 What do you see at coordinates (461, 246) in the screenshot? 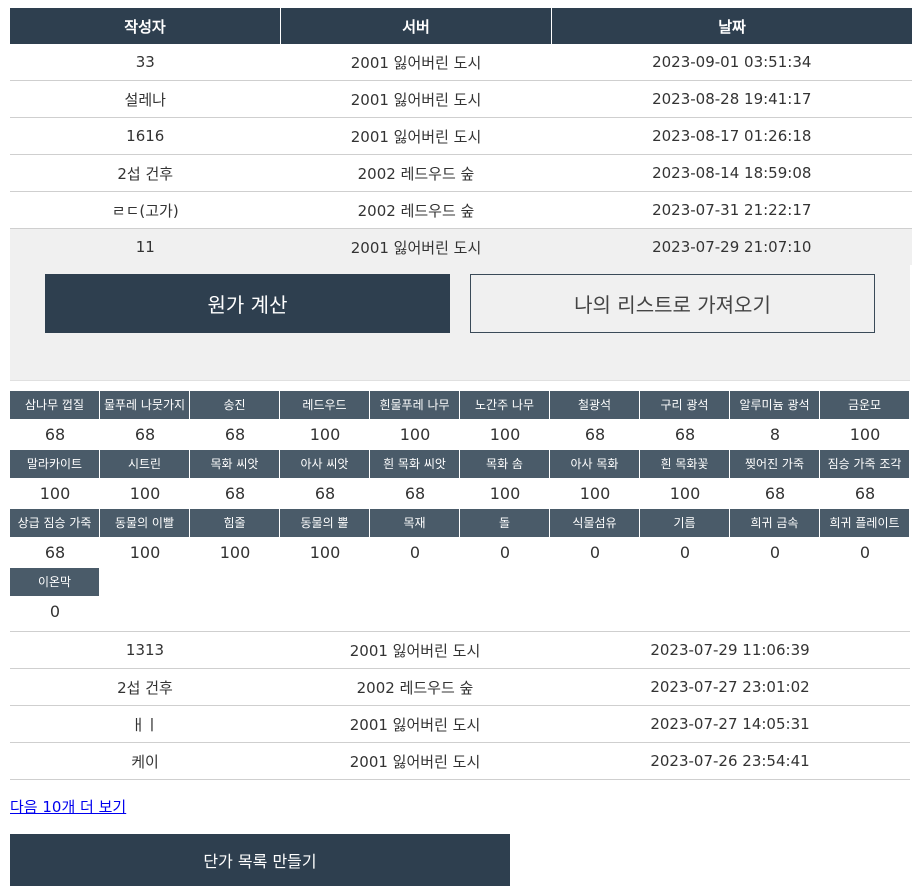
I see `table-row-selected: 11 2001 잃어버린 도시 2023-07-29 21:07:10` at bounding box center [461, 246].